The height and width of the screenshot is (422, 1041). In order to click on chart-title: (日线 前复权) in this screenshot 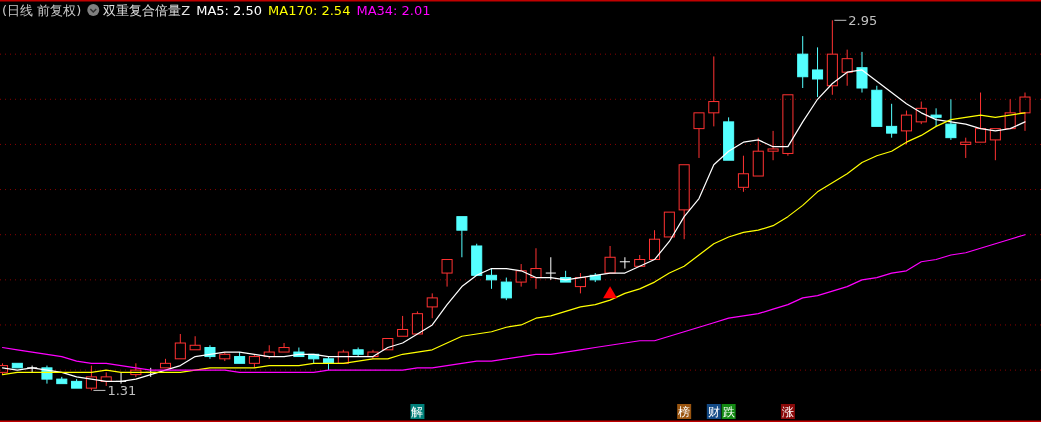, I will do `click(42, 10)`.